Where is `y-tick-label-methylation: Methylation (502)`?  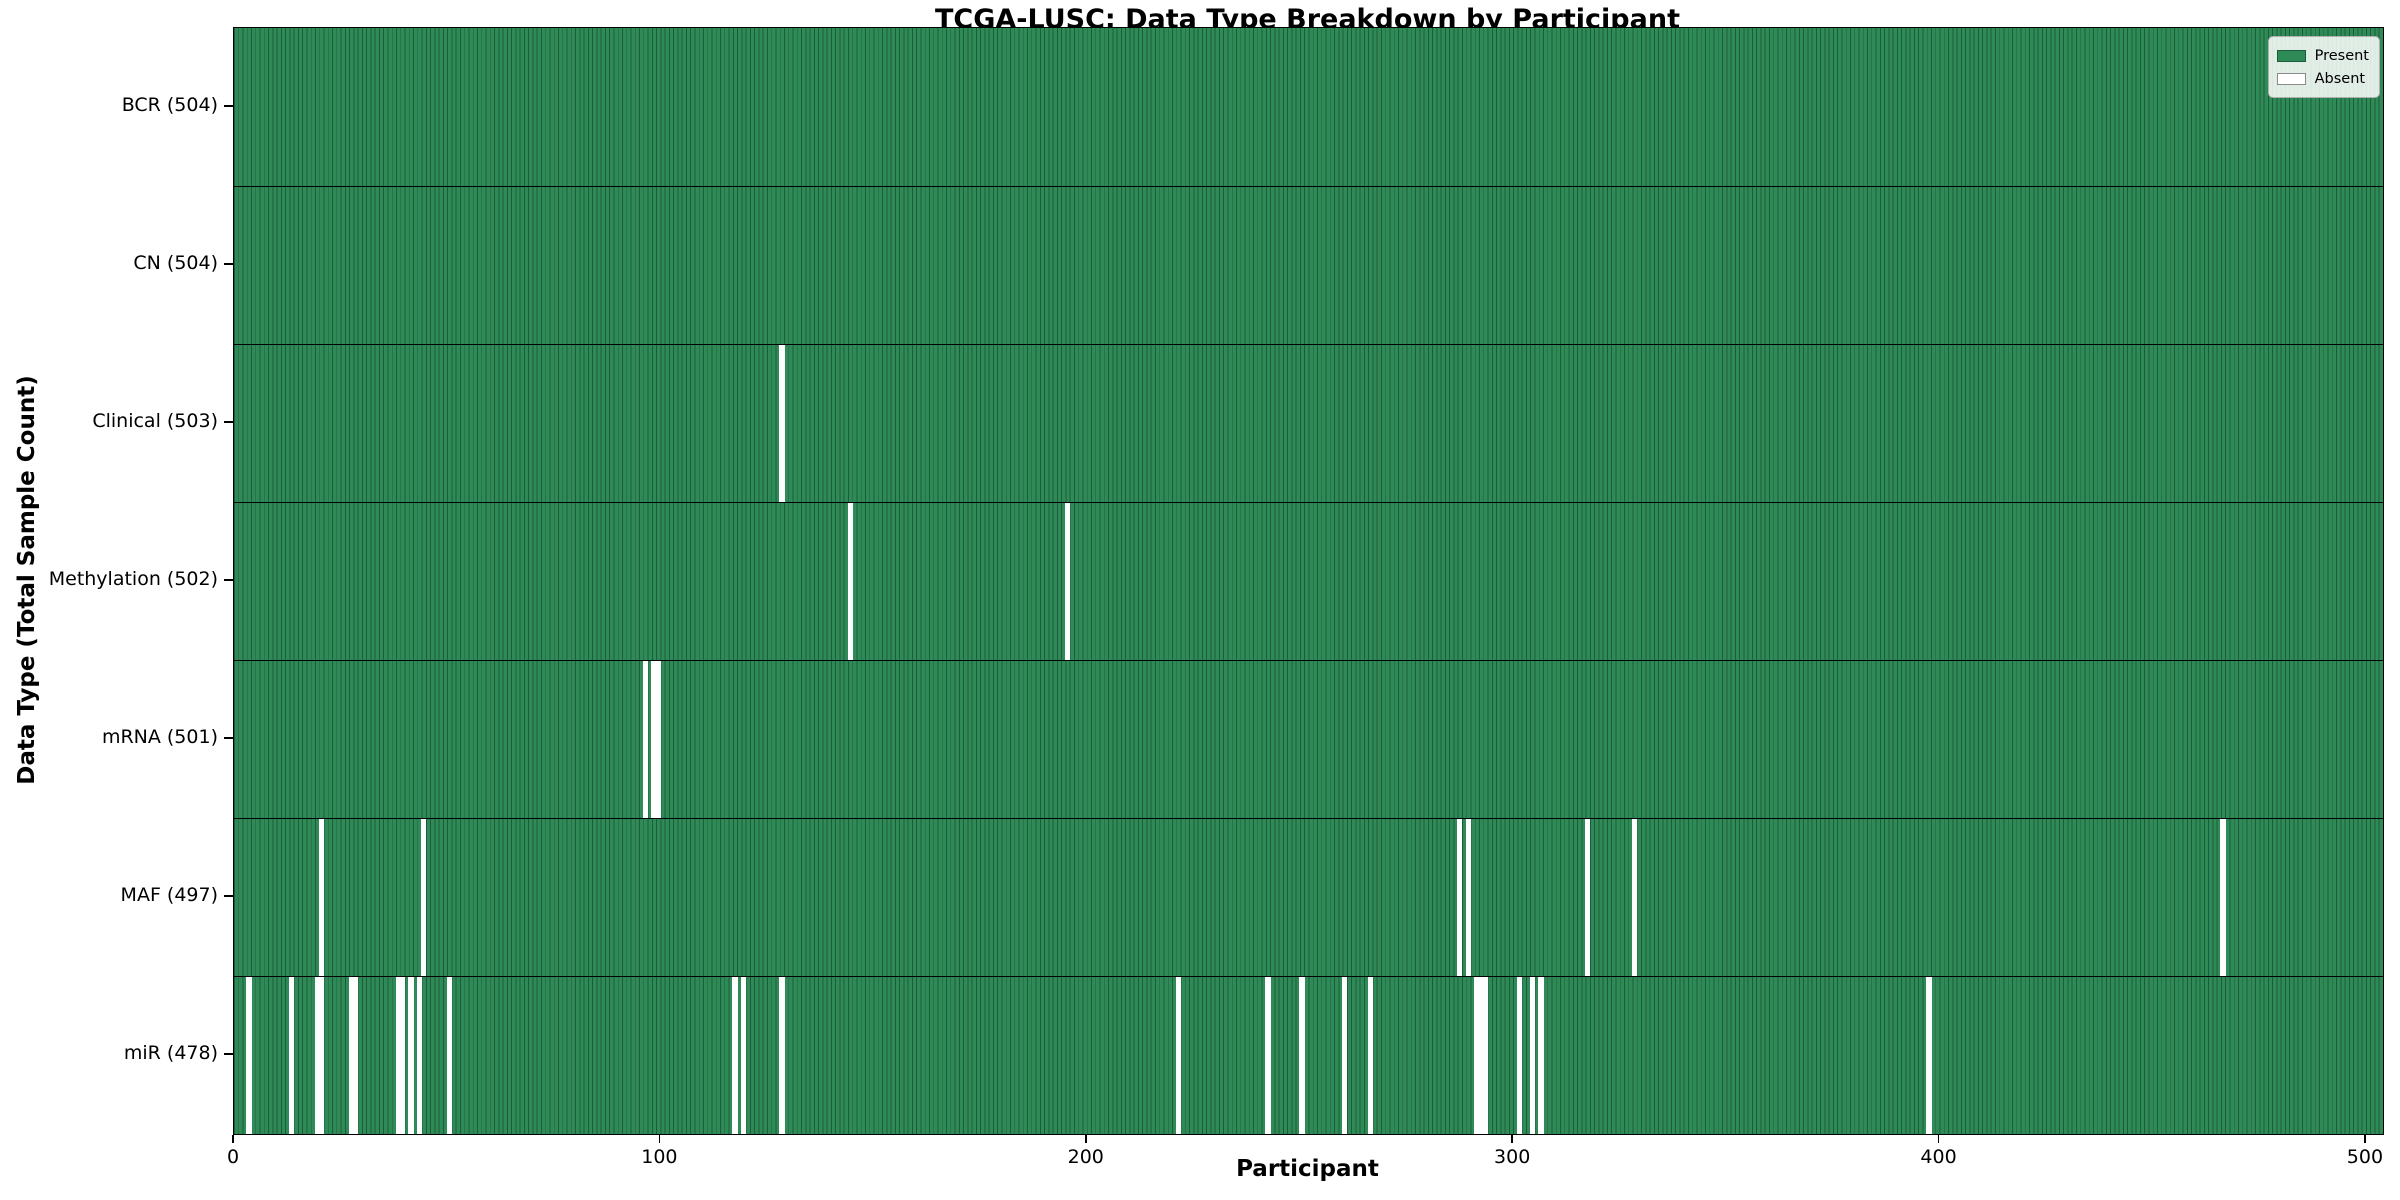
y-tick-label-methylation: Methylation (502) is located at coordinates (133, 579).